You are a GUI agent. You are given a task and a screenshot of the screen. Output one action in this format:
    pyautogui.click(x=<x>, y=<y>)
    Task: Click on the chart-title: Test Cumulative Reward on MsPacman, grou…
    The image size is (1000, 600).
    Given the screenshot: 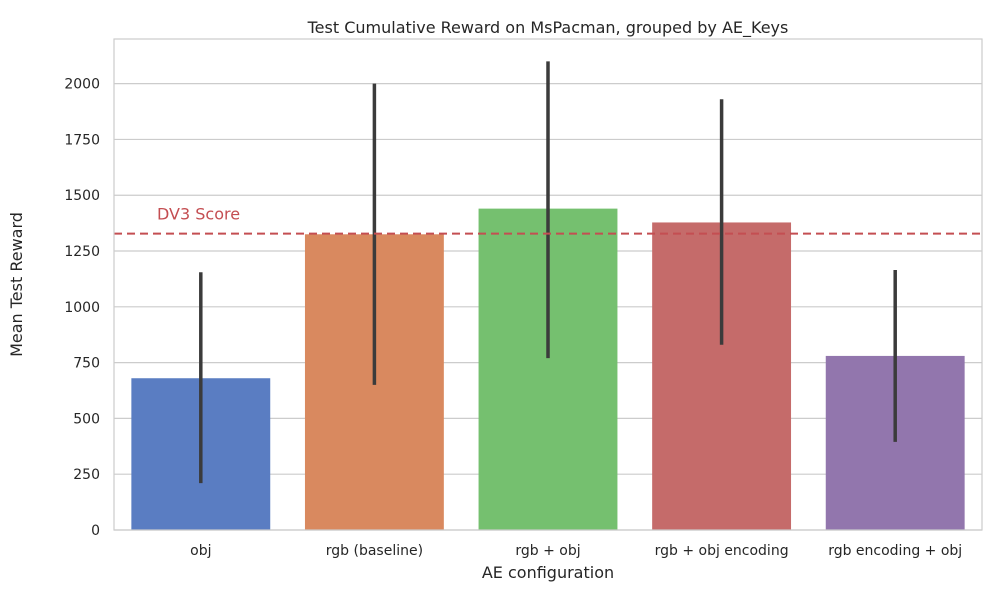 What is the action you would take?
    pyautogui.click(x=548, y=28)
    